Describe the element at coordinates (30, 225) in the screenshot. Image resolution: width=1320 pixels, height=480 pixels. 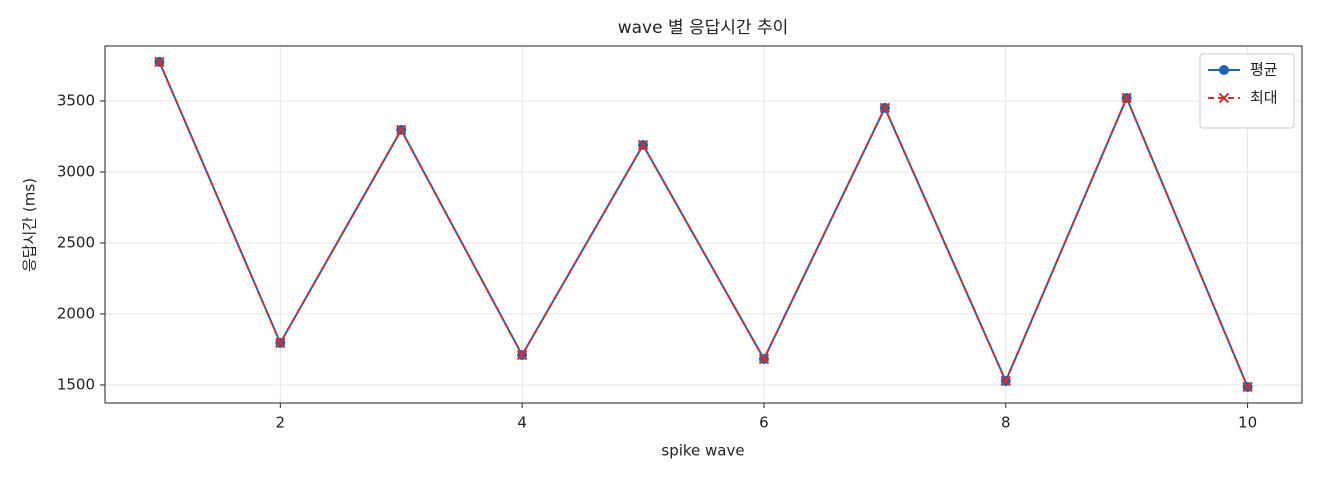
I see `y-axis-label: 응답시간 (ms)` at that location.